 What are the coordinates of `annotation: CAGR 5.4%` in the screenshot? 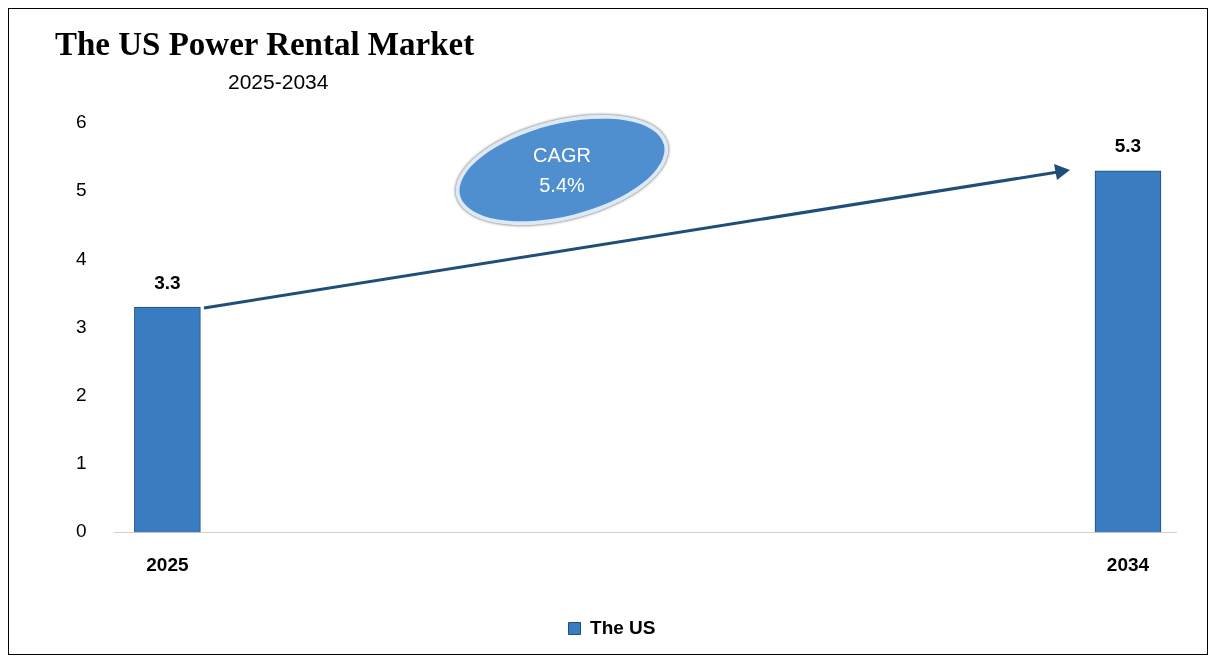 It's located at (562, 170).